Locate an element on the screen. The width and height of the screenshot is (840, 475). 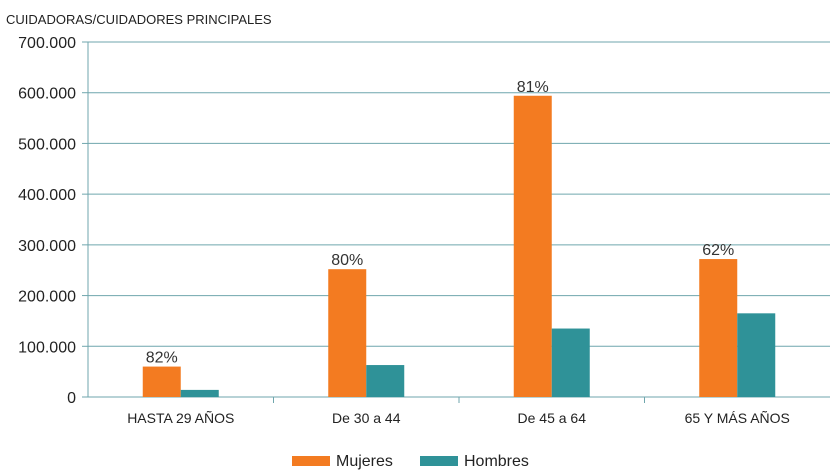
legend-label-mujeres: Mujeres is located at coordinates (364, 461).